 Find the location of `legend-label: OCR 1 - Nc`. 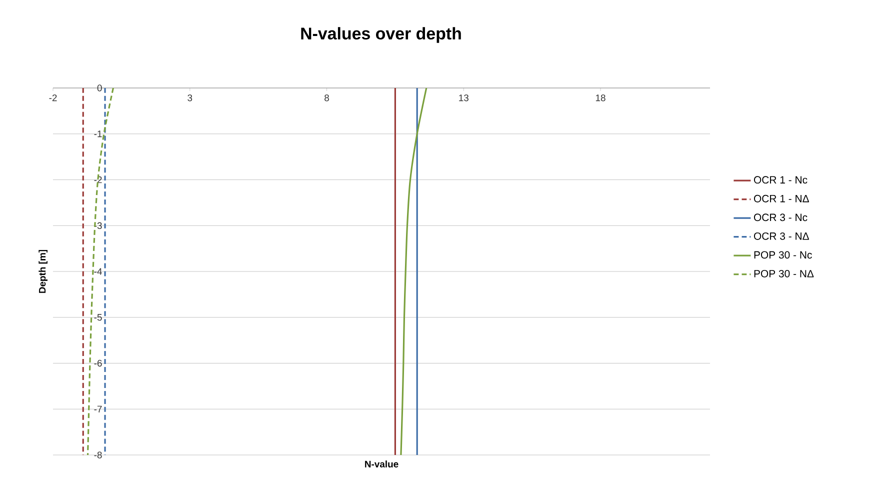

legend-label: OCR 1 - Nc is located at coordinates (781, 180).